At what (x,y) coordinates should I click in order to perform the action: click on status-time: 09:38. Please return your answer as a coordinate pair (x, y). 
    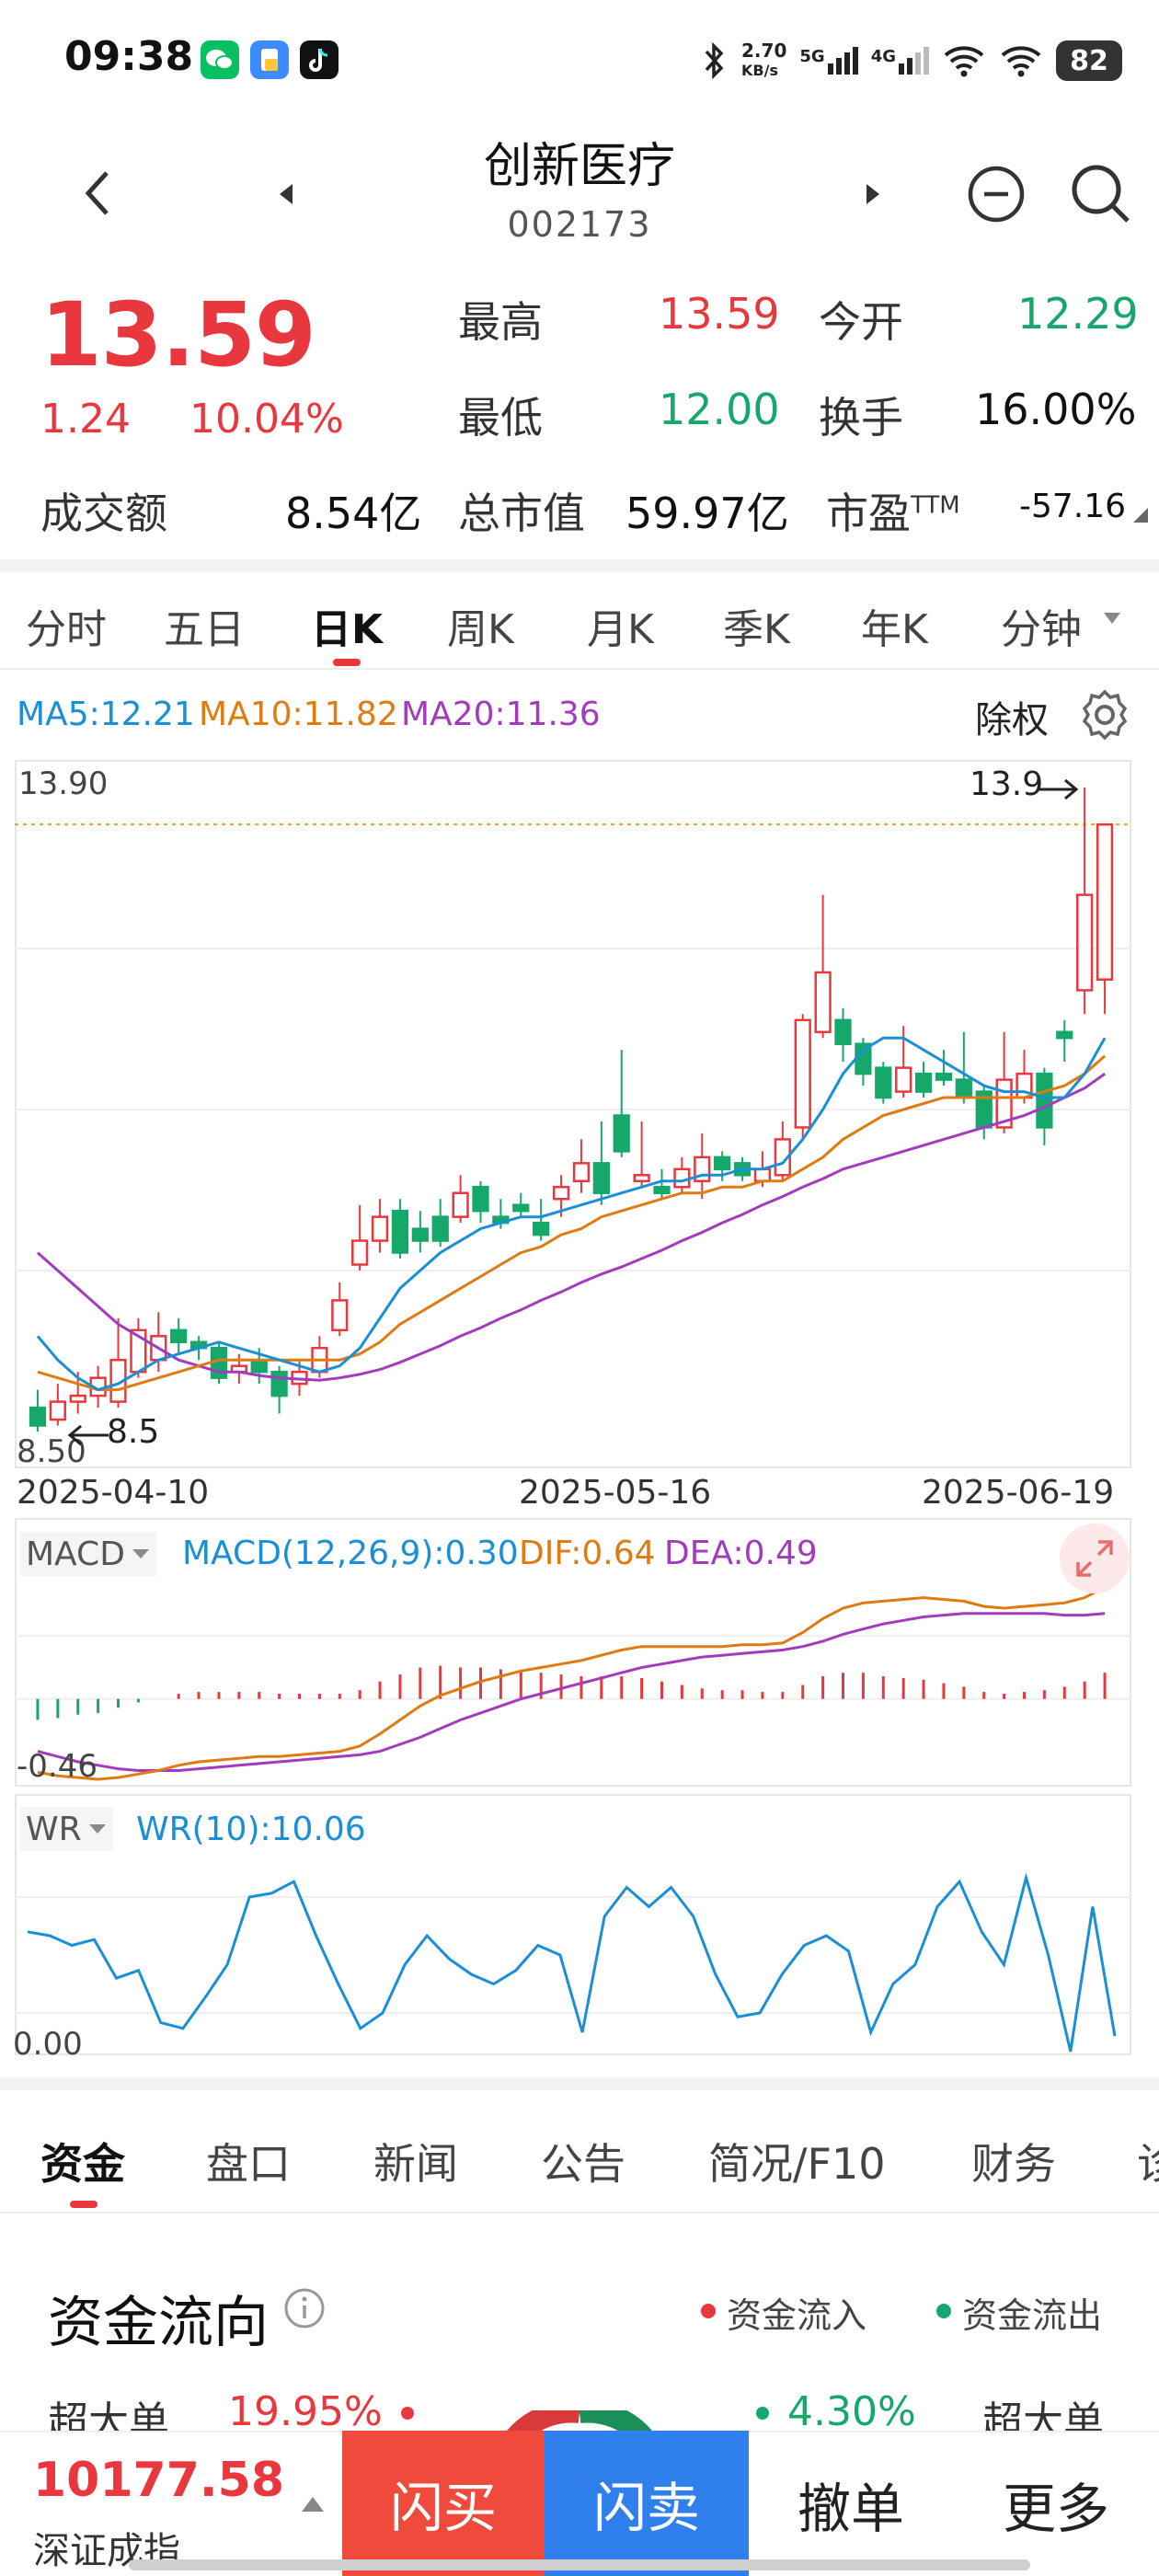
    Looking at the image, I should click on (129, 56).